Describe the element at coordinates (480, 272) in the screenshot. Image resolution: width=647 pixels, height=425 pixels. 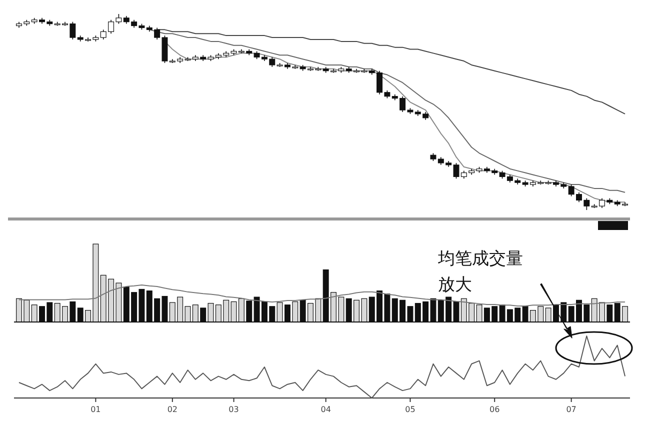
I see `annotation: 均笔成交量放大` at that location.